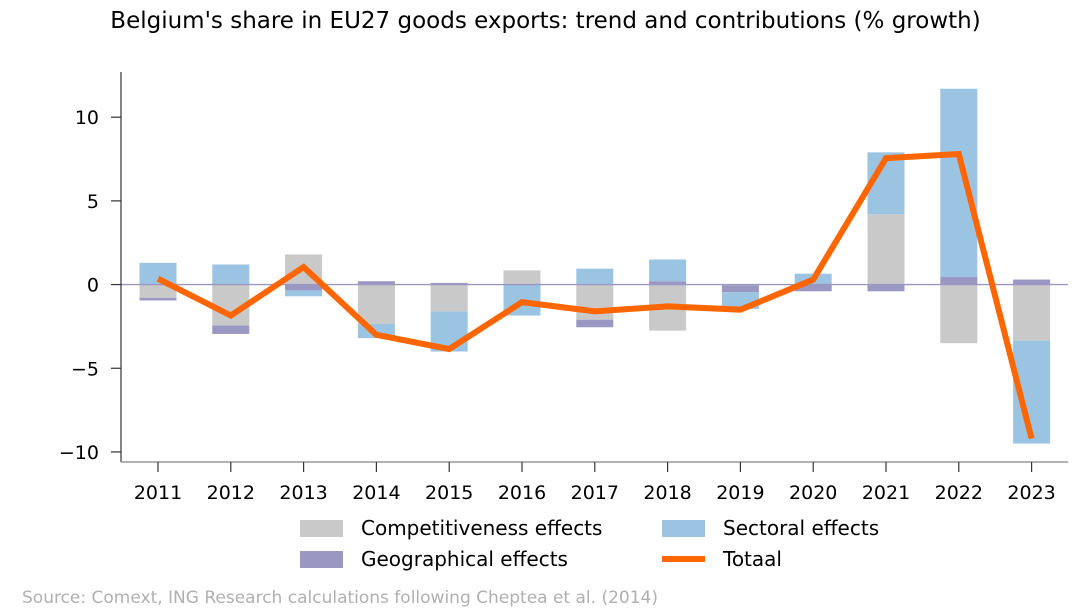  What do you see at coordinates (522, 493) in the screenshot?
I see `x-tick-label: 2016` at bounding box center [522, 493].